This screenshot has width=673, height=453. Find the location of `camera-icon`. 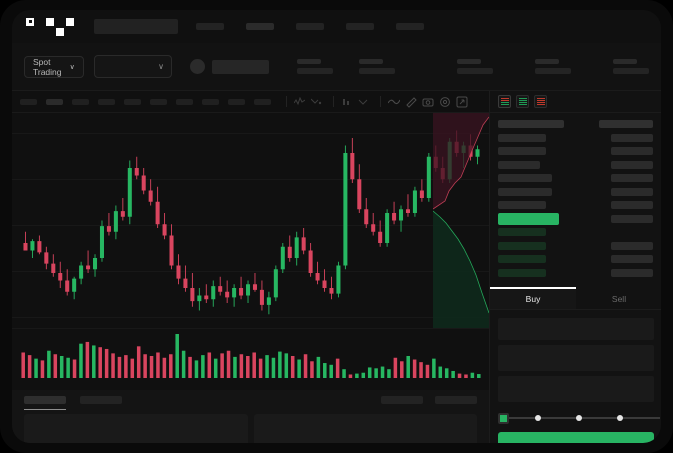

camera-icon is located at coordinates (427, 101).